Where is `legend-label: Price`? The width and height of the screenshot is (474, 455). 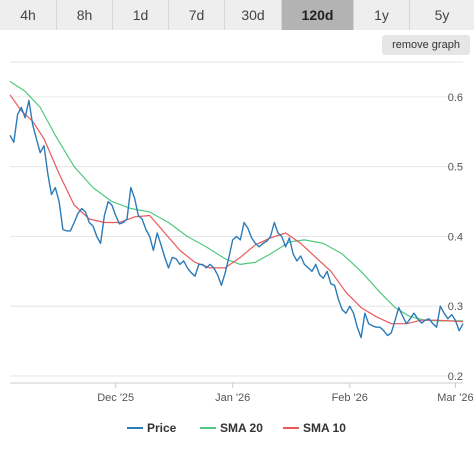
legend-label: Price is located at coordinates (162, 428).